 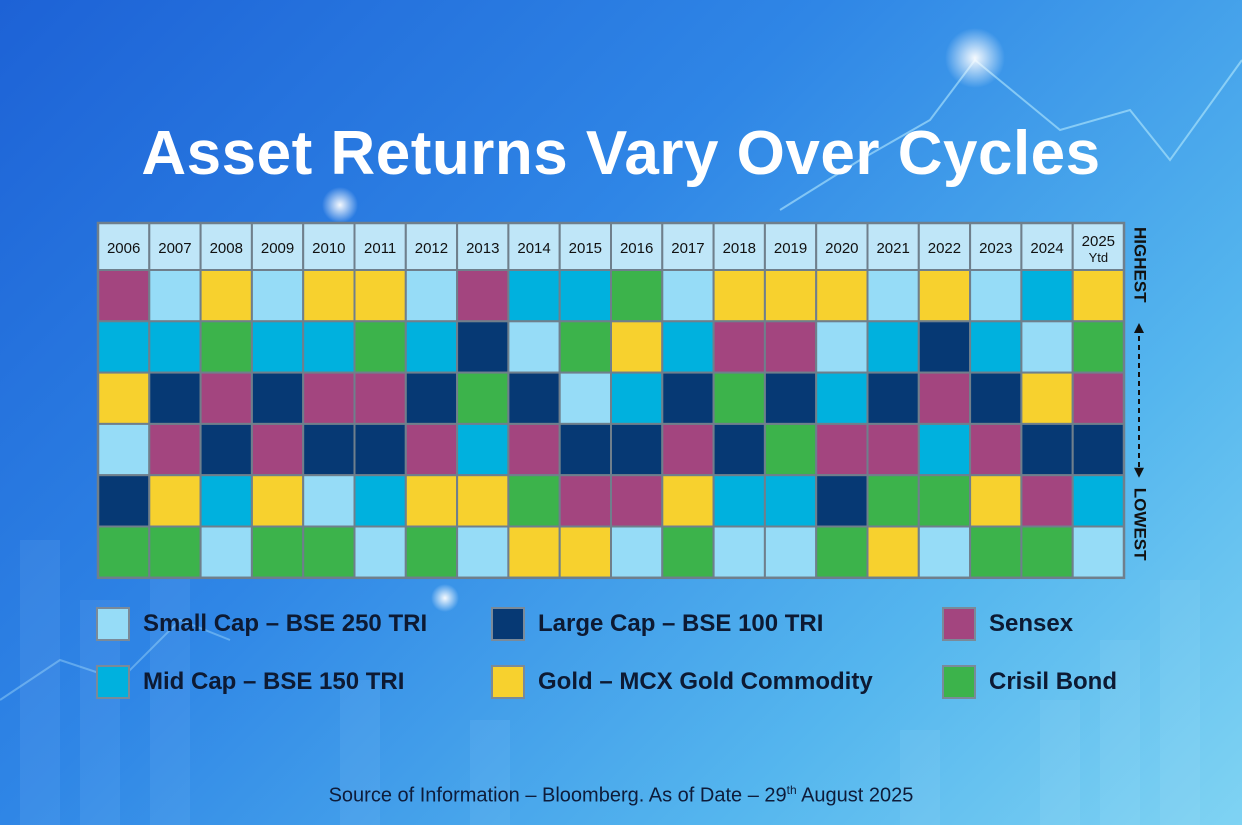 What do you see at coordinates (226, 248) in the screenshot?
I see `year-label: 2008` at bounding box center [226, 248].